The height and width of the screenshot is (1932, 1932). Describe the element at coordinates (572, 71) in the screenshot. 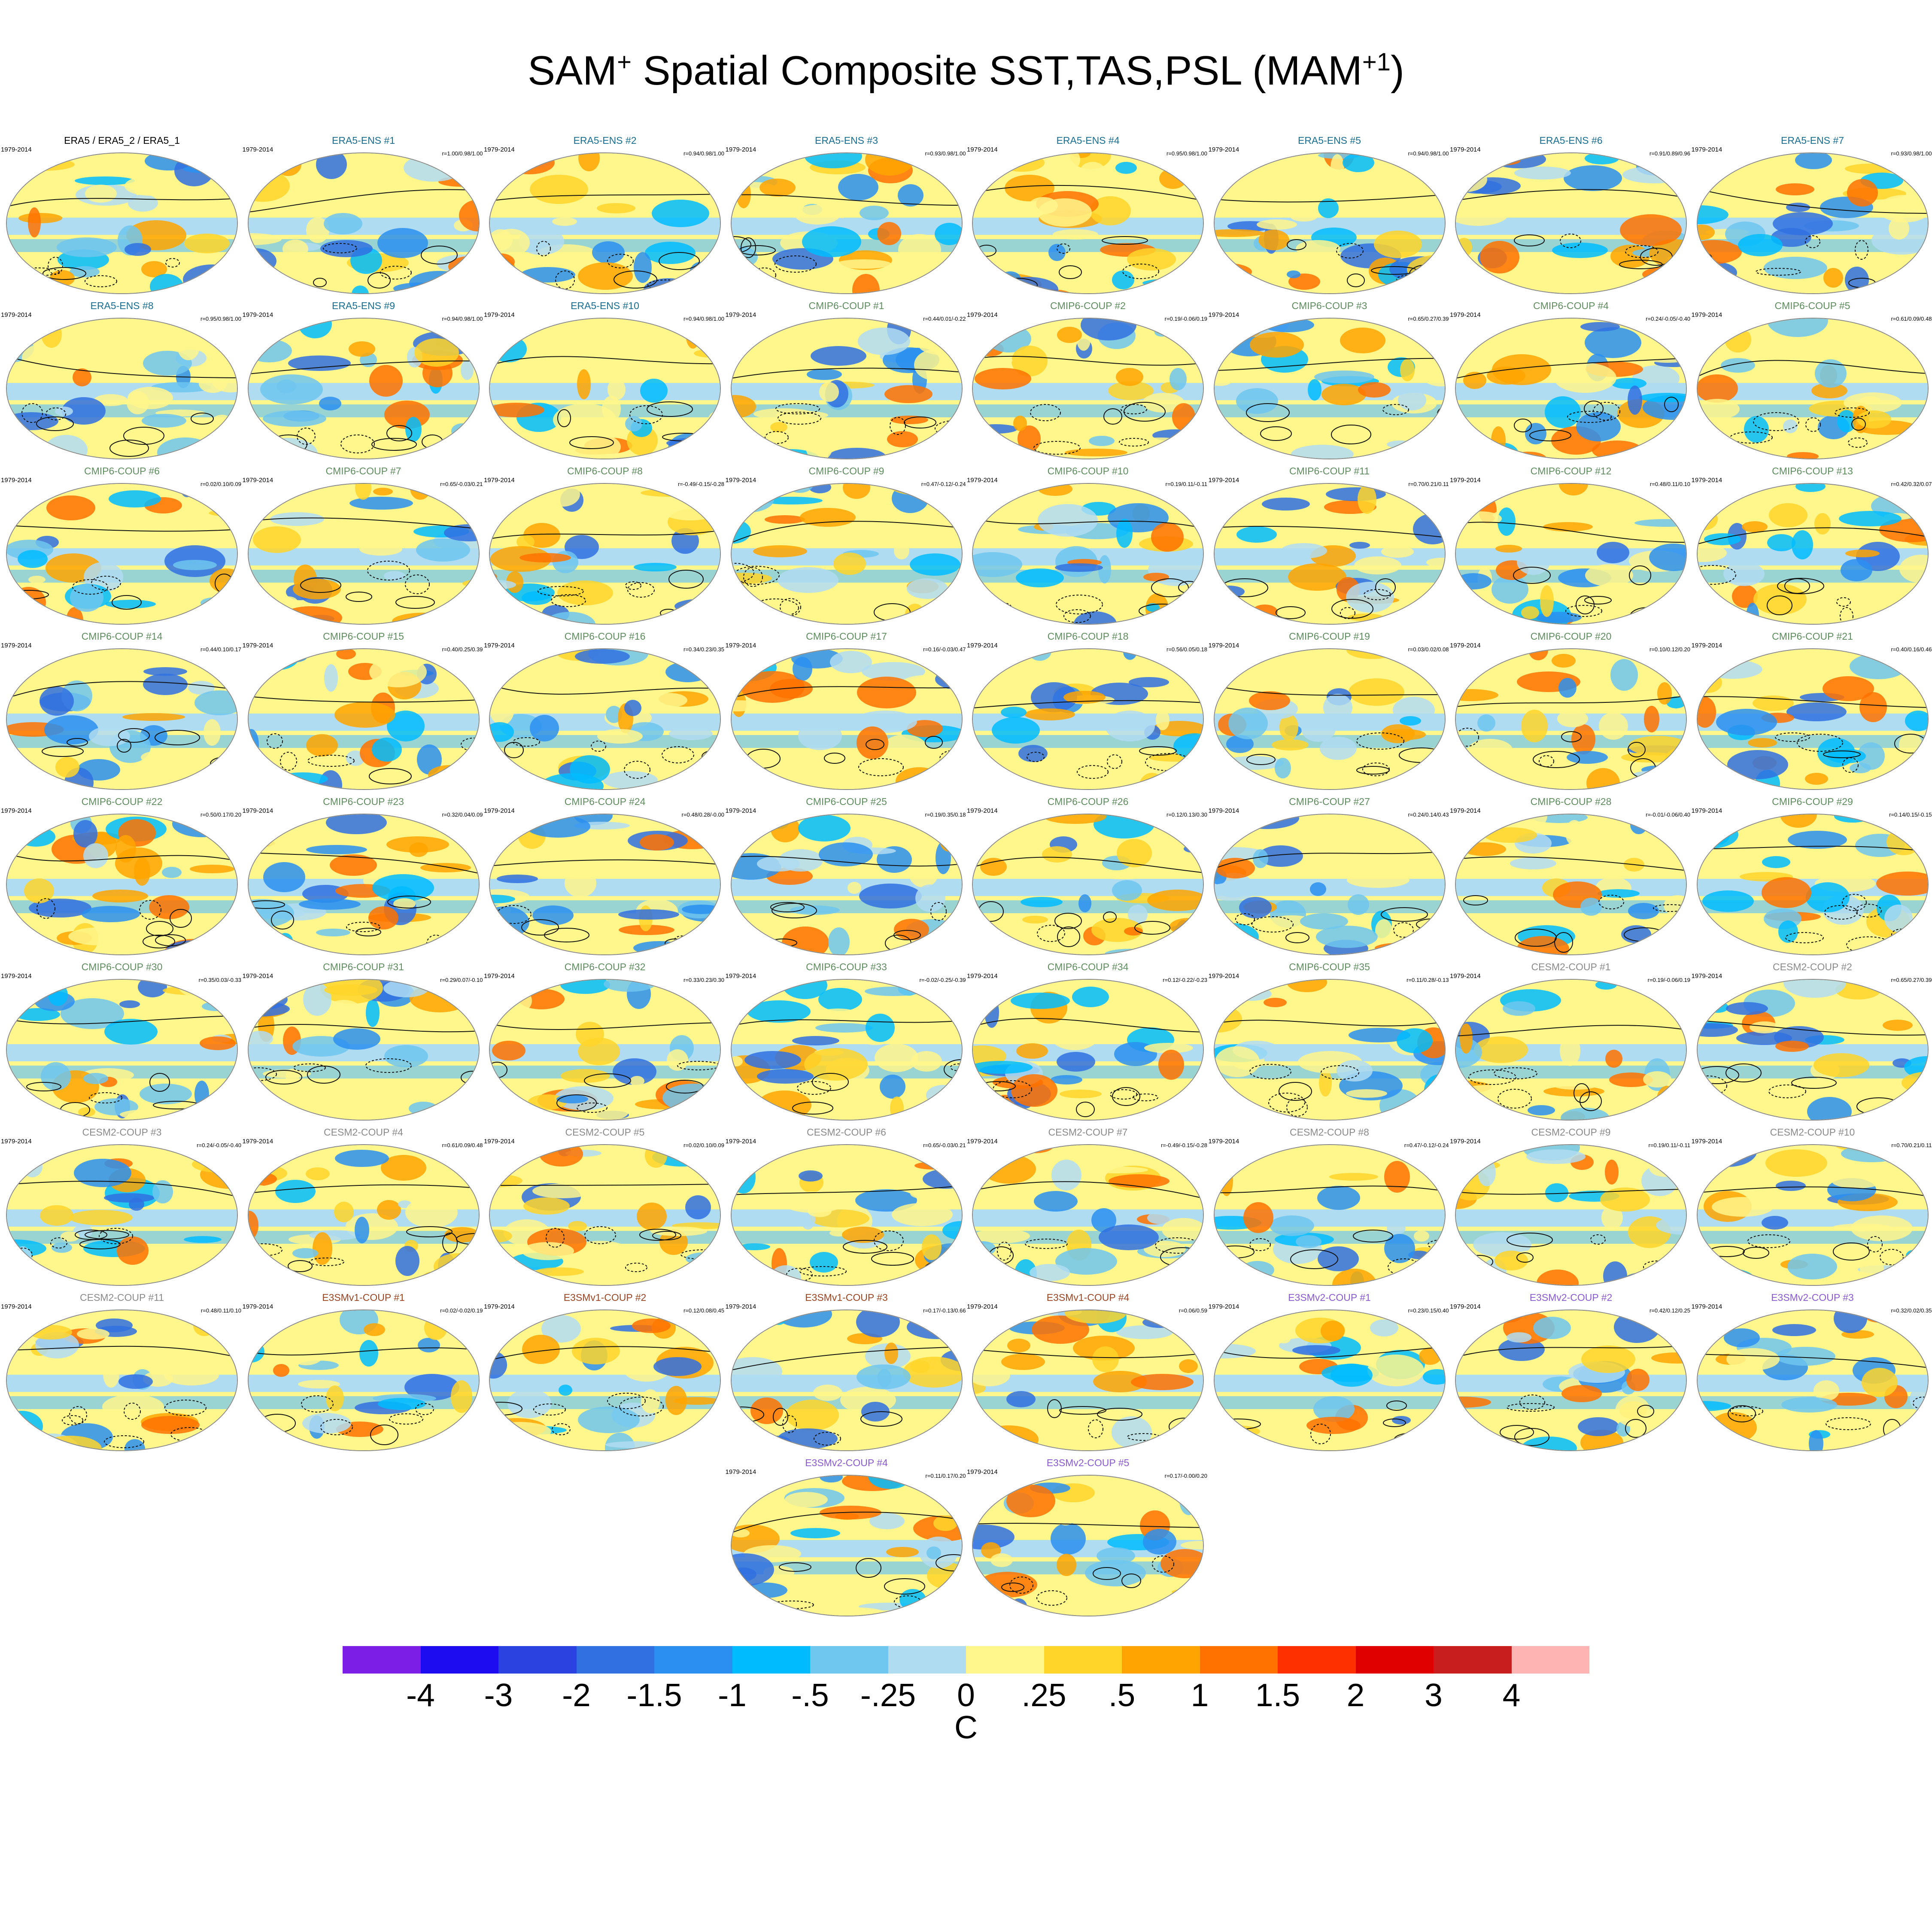

I see `title-main: SAM` at that location.